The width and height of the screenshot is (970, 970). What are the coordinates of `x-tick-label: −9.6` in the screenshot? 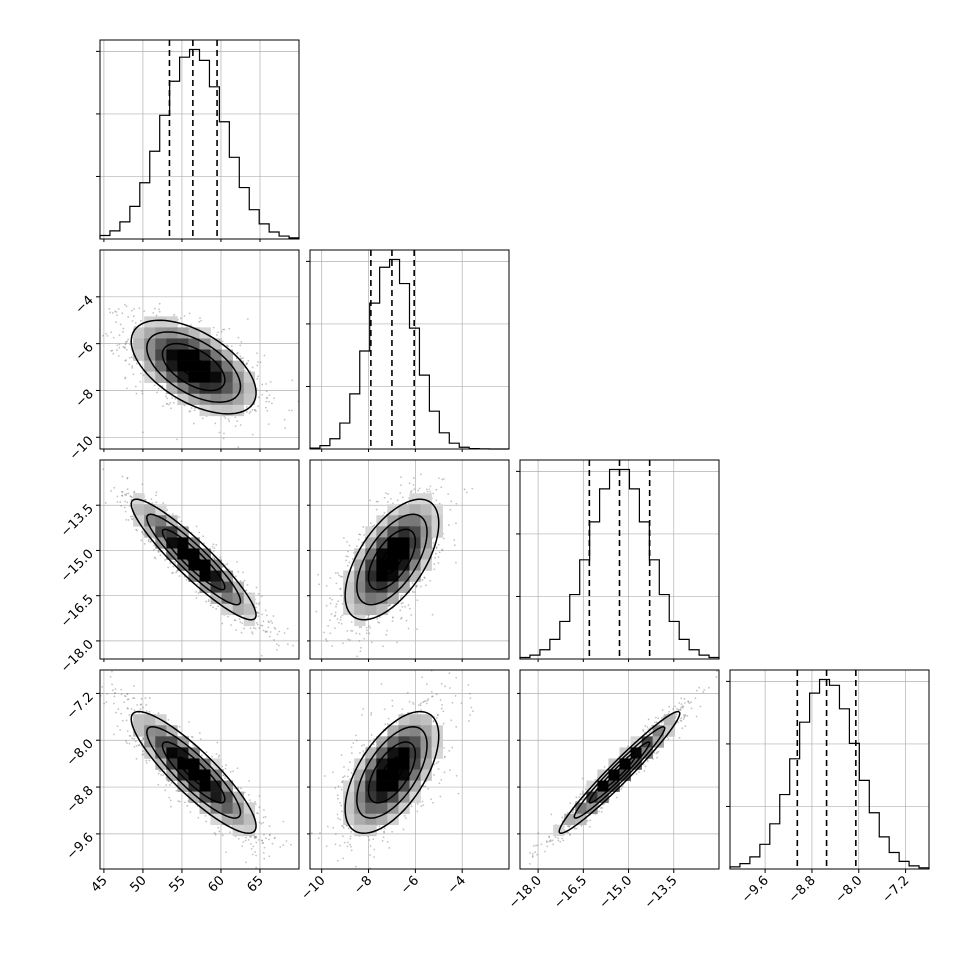 It's located at (755, 889).